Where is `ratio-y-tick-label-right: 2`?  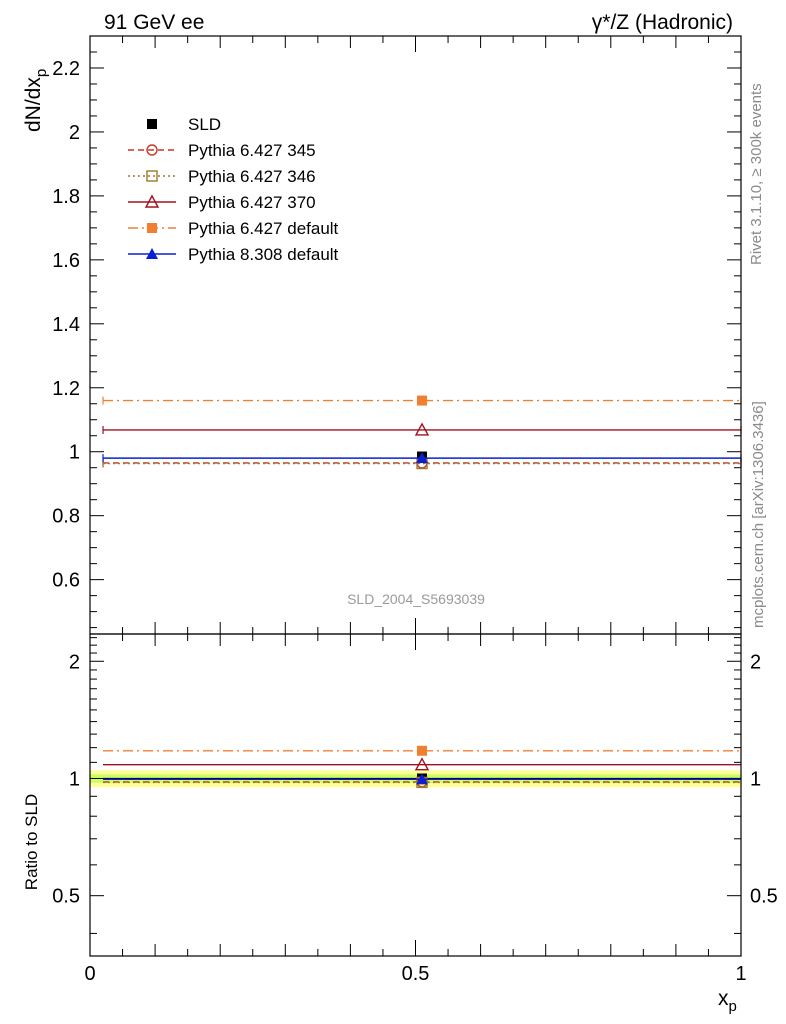 ratio-y-tick-label-right: 2 is located at coordinates (755, 662).